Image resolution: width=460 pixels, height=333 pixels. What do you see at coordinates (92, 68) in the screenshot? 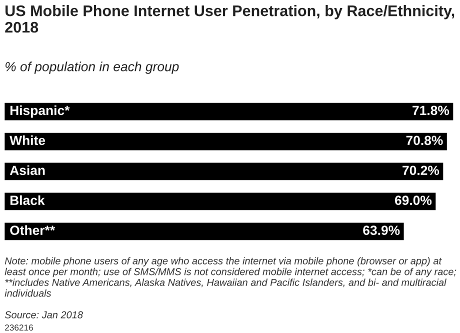
I see `chart-subtitle: % of population in each group` at bounding box center [92, 68].